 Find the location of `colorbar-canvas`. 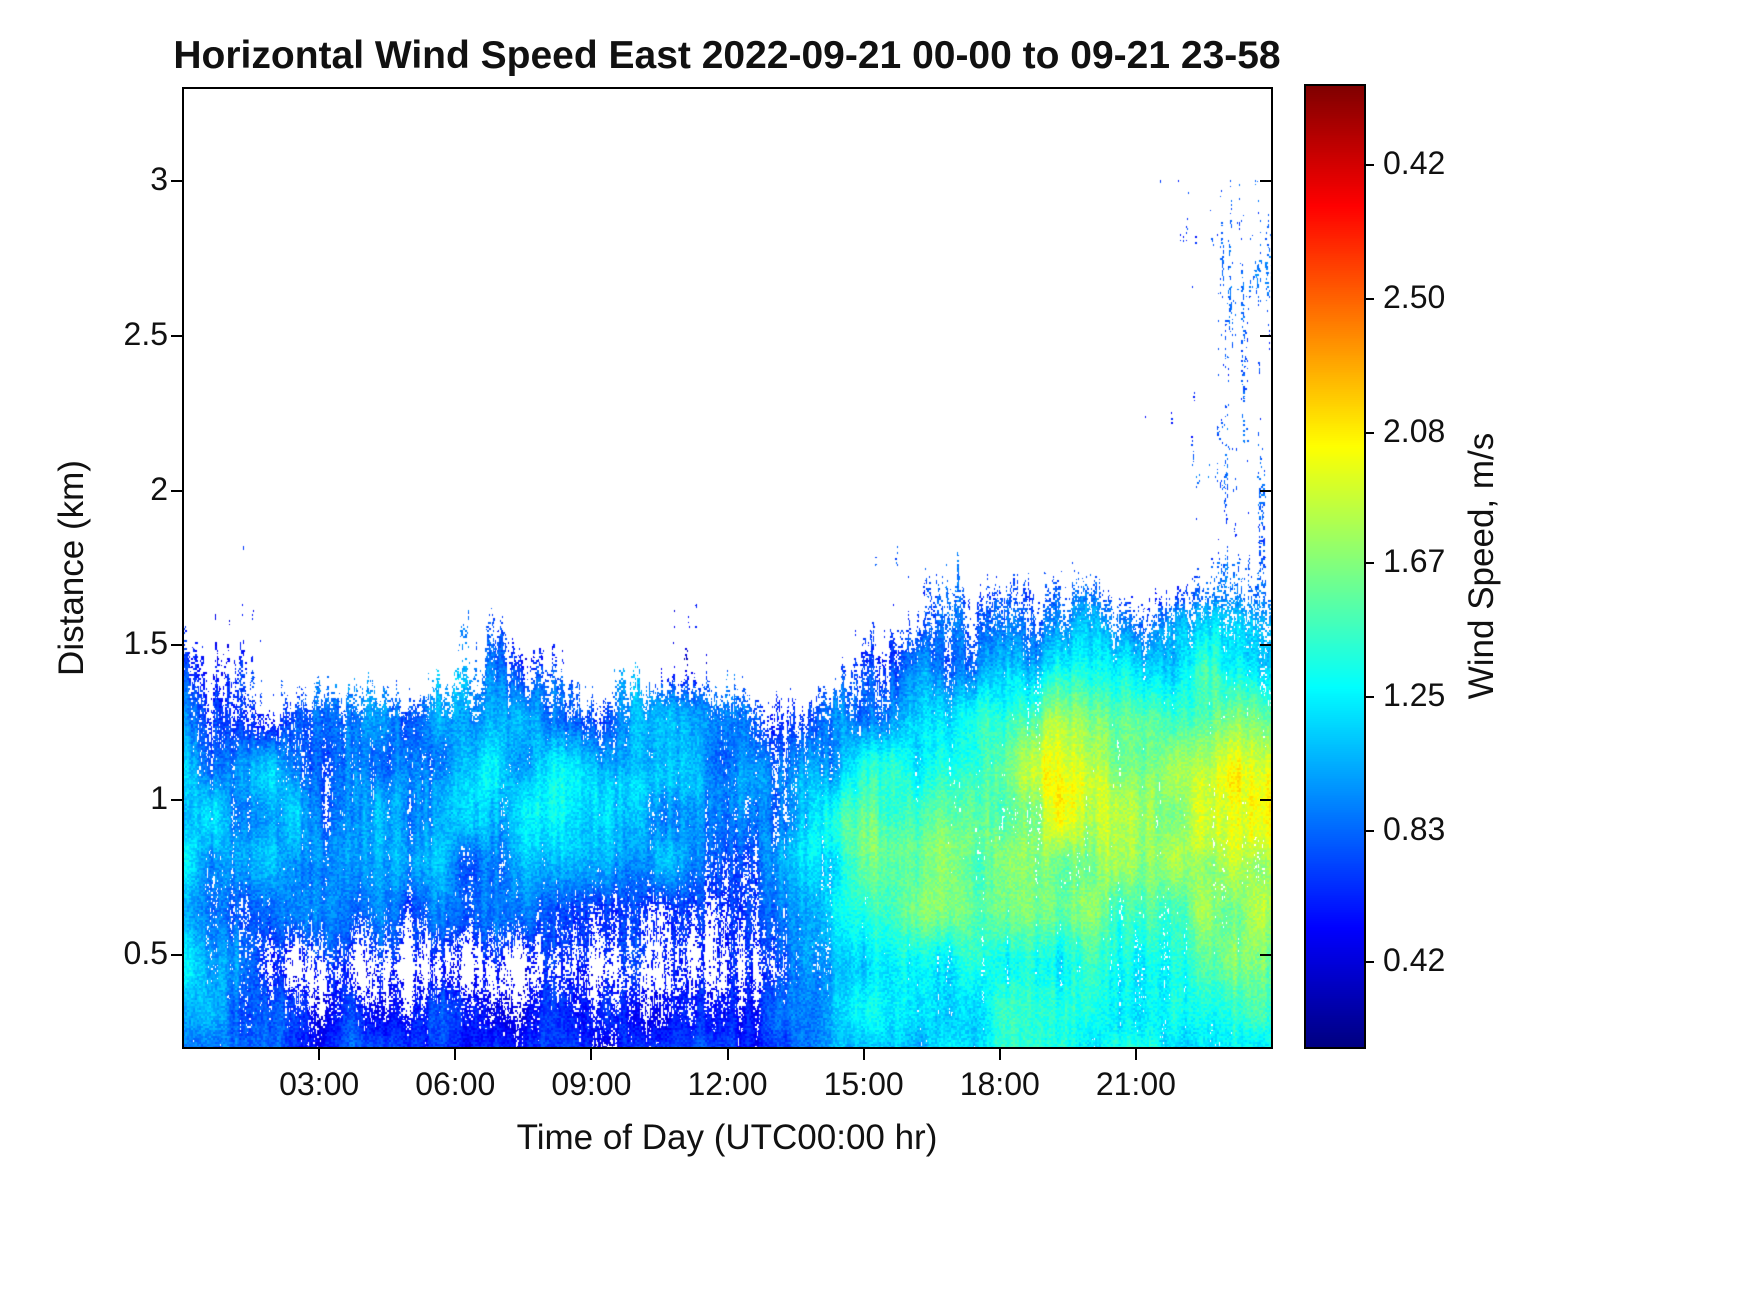

colorbar-canvas is located at coordinates (1335, 566).